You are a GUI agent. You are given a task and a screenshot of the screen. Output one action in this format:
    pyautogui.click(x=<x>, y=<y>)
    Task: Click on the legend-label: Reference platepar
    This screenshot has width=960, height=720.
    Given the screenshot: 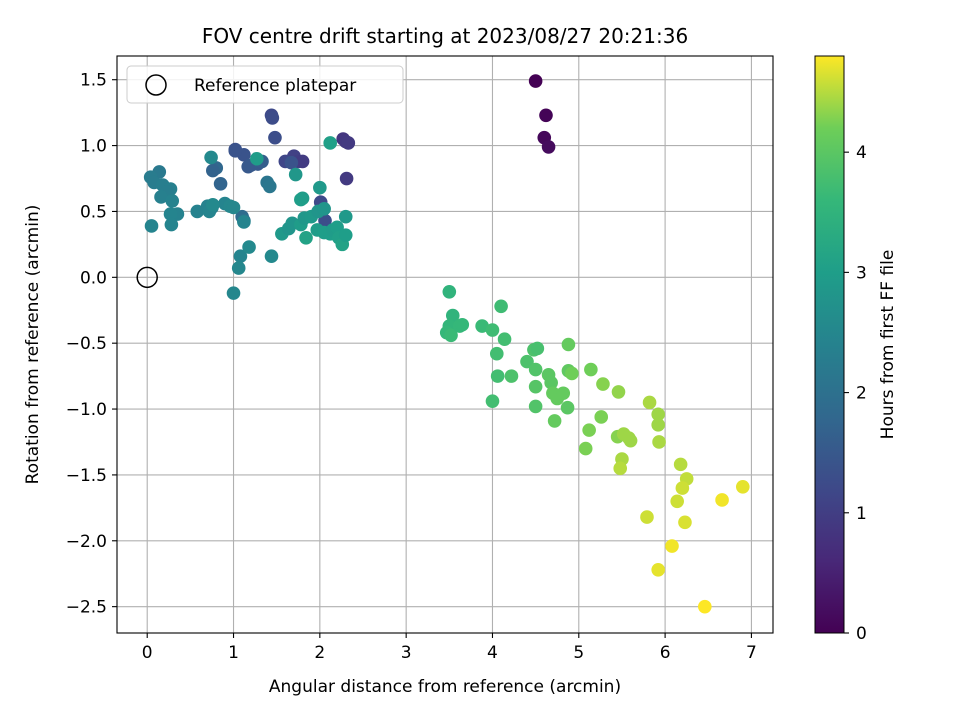 What is the action you would take?
    pyautogui.click(x=275, y=86)
    